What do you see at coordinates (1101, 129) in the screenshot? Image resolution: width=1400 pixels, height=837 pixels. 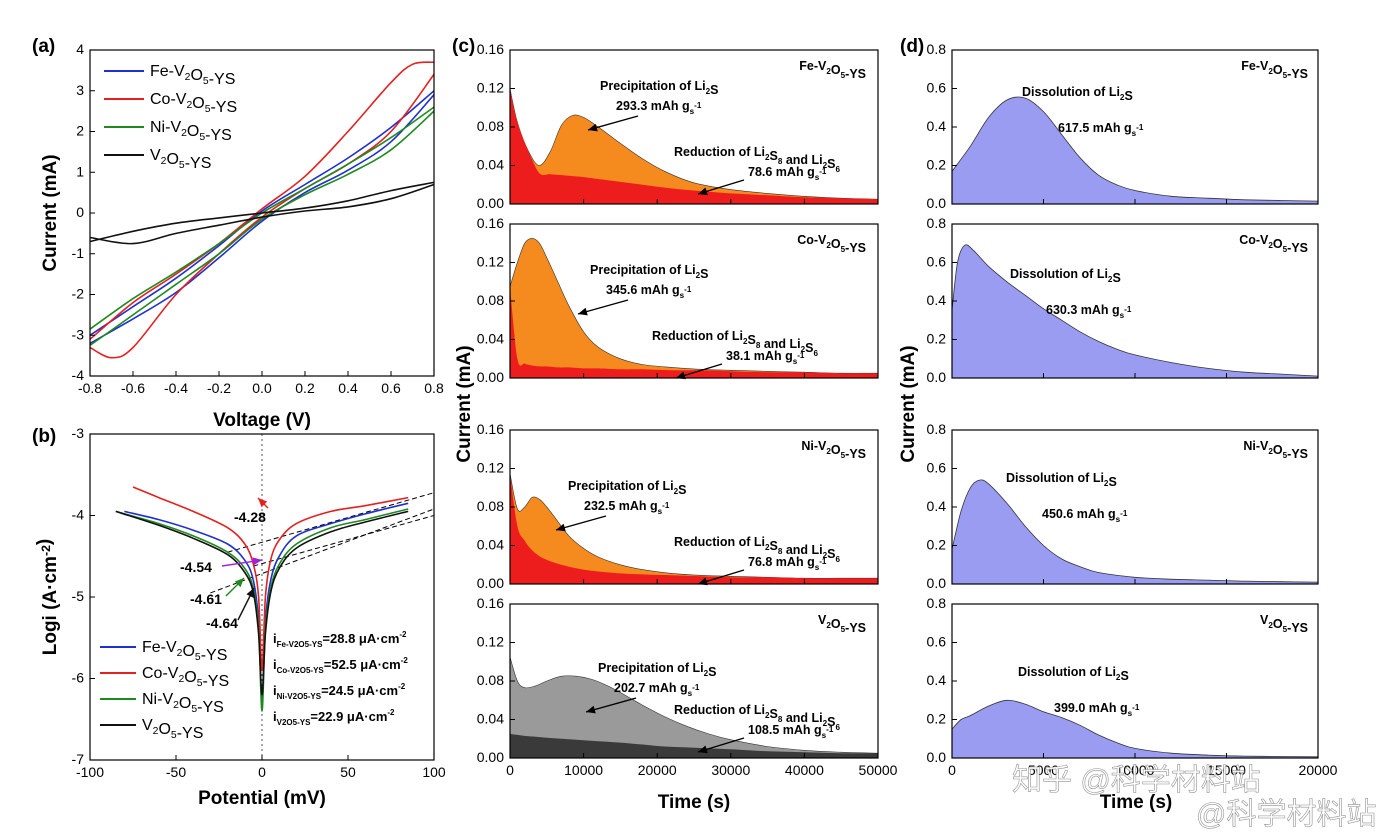 I see `dissolution-capacity: 617.5 mAh gs-1` at bounding box center [1101, 129].